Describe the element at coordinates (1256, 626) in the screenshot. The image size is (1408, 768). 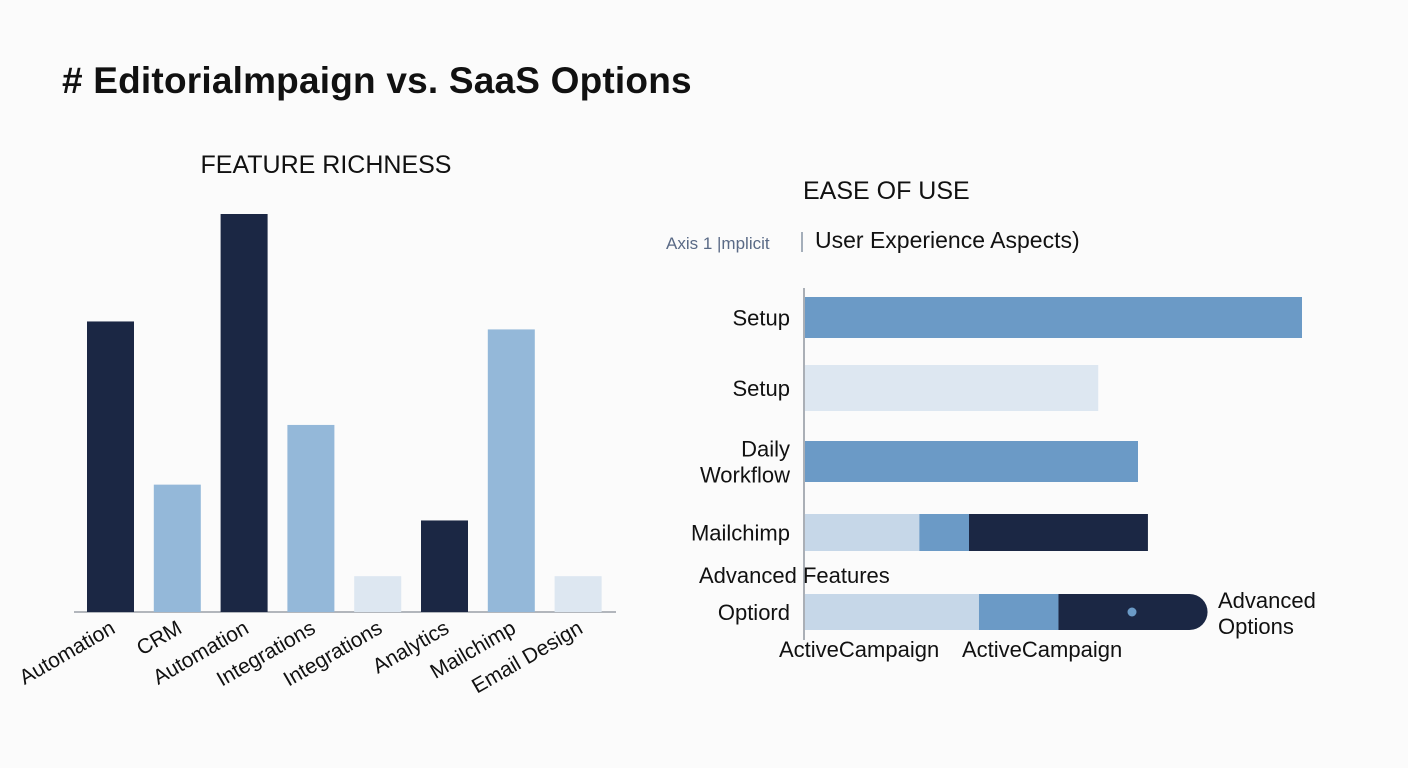
I see `end-label-2: Options` at that location.